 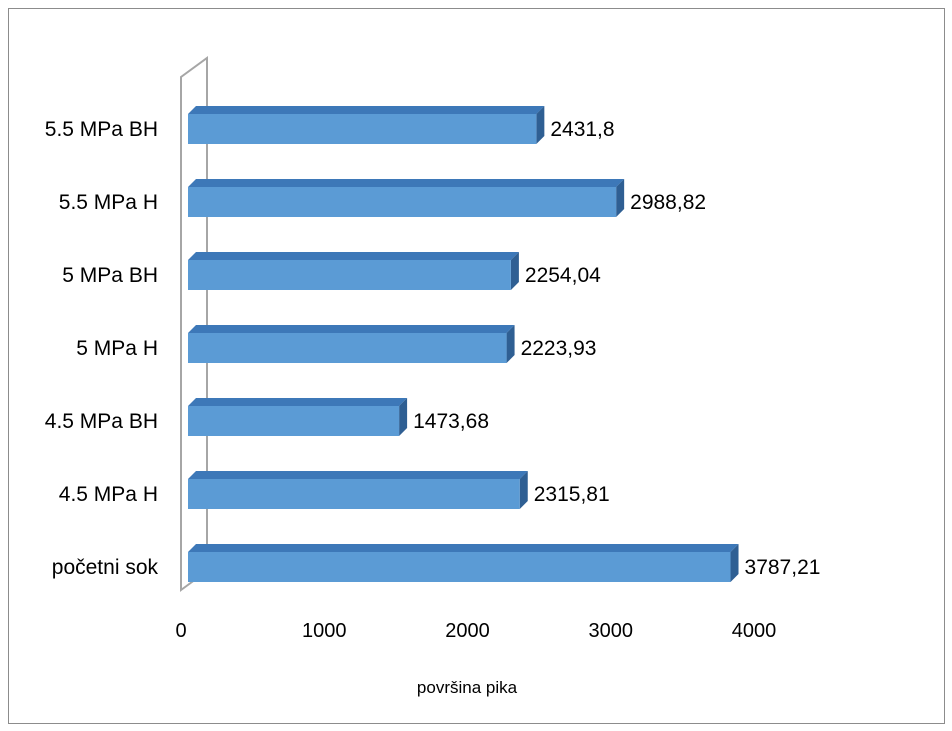 What do you see at coordinates (110, 275) in the screenshot?
I see `category-label: 5 MPa BH` at bounding box center [110, 275].